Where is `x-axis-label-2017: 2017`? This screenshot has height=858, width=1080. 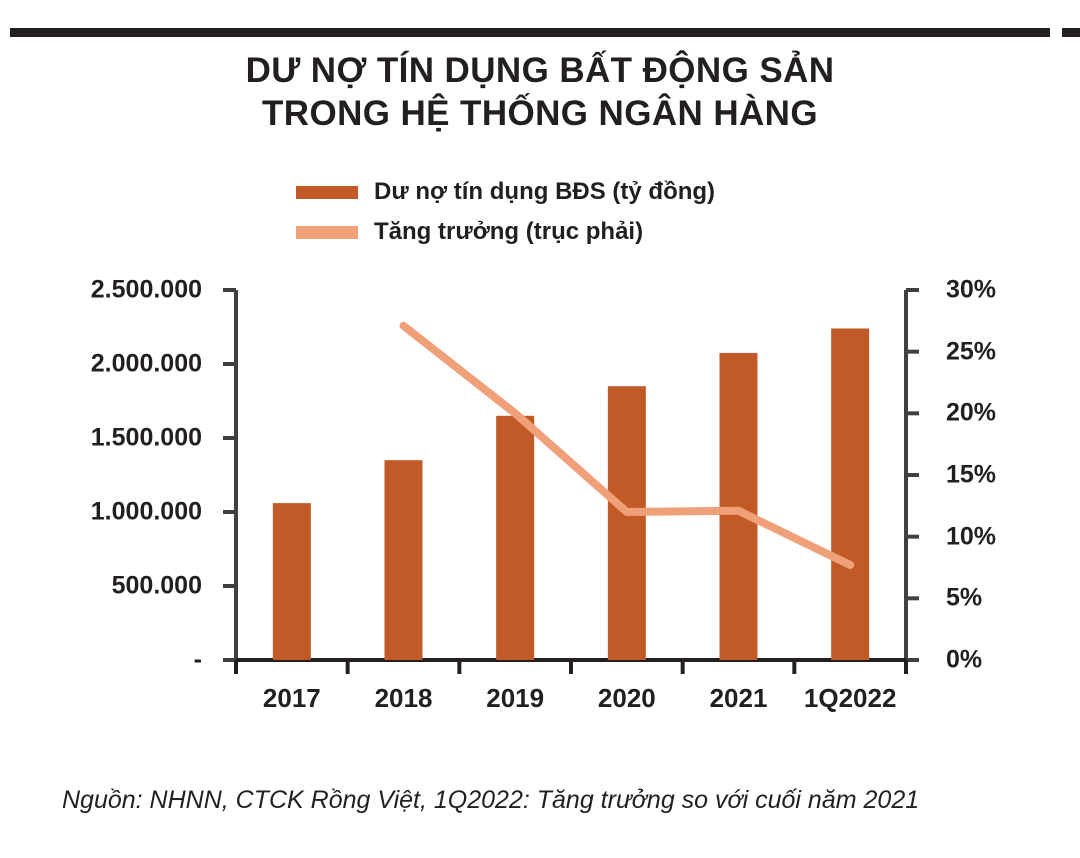
x-axis-label-2017: 2017 is located at coordinates (291, 698).